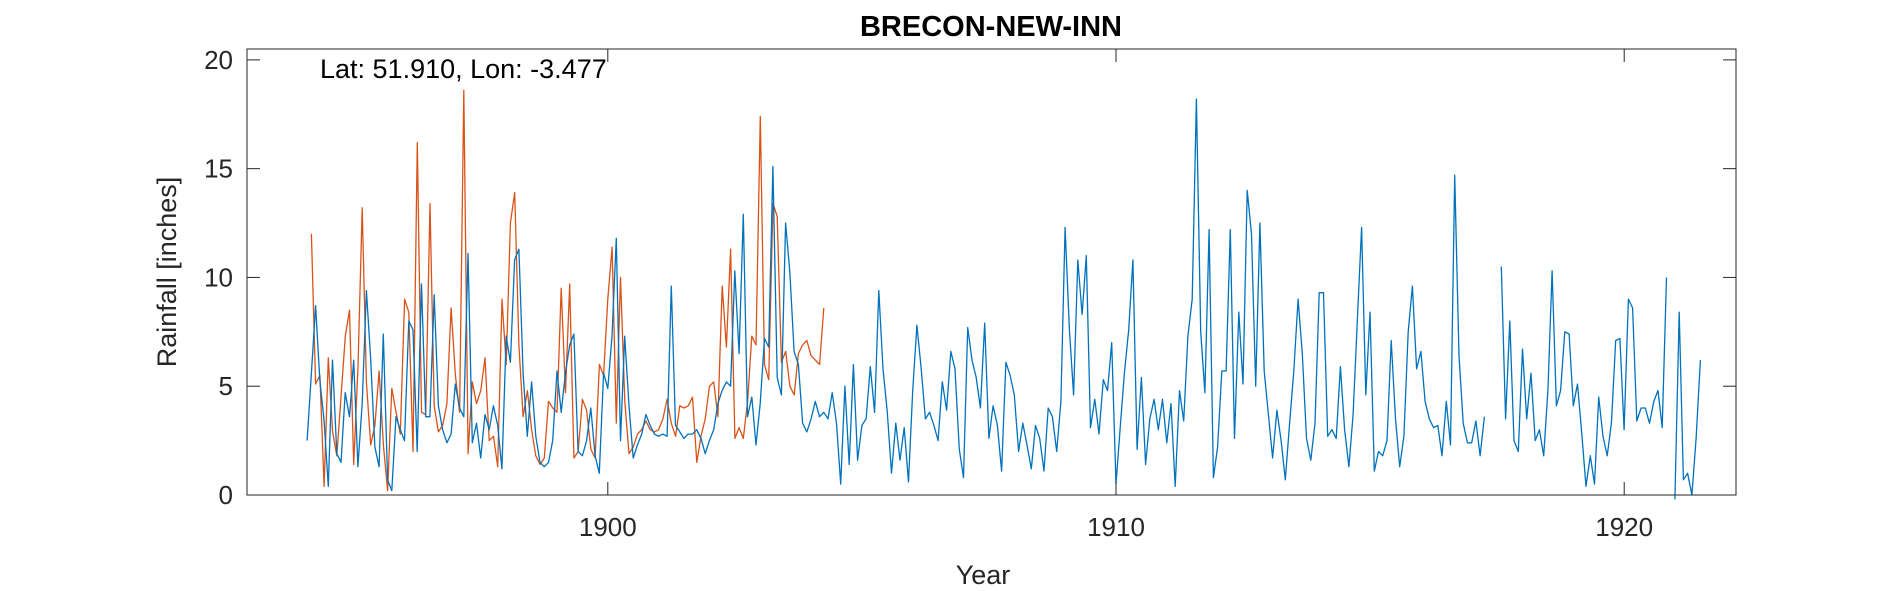  Describe the element at coordinates (463, 69) in the screenshot. I see `location-annotation: Lat: 51.910, Lon: -3.477` at that location.